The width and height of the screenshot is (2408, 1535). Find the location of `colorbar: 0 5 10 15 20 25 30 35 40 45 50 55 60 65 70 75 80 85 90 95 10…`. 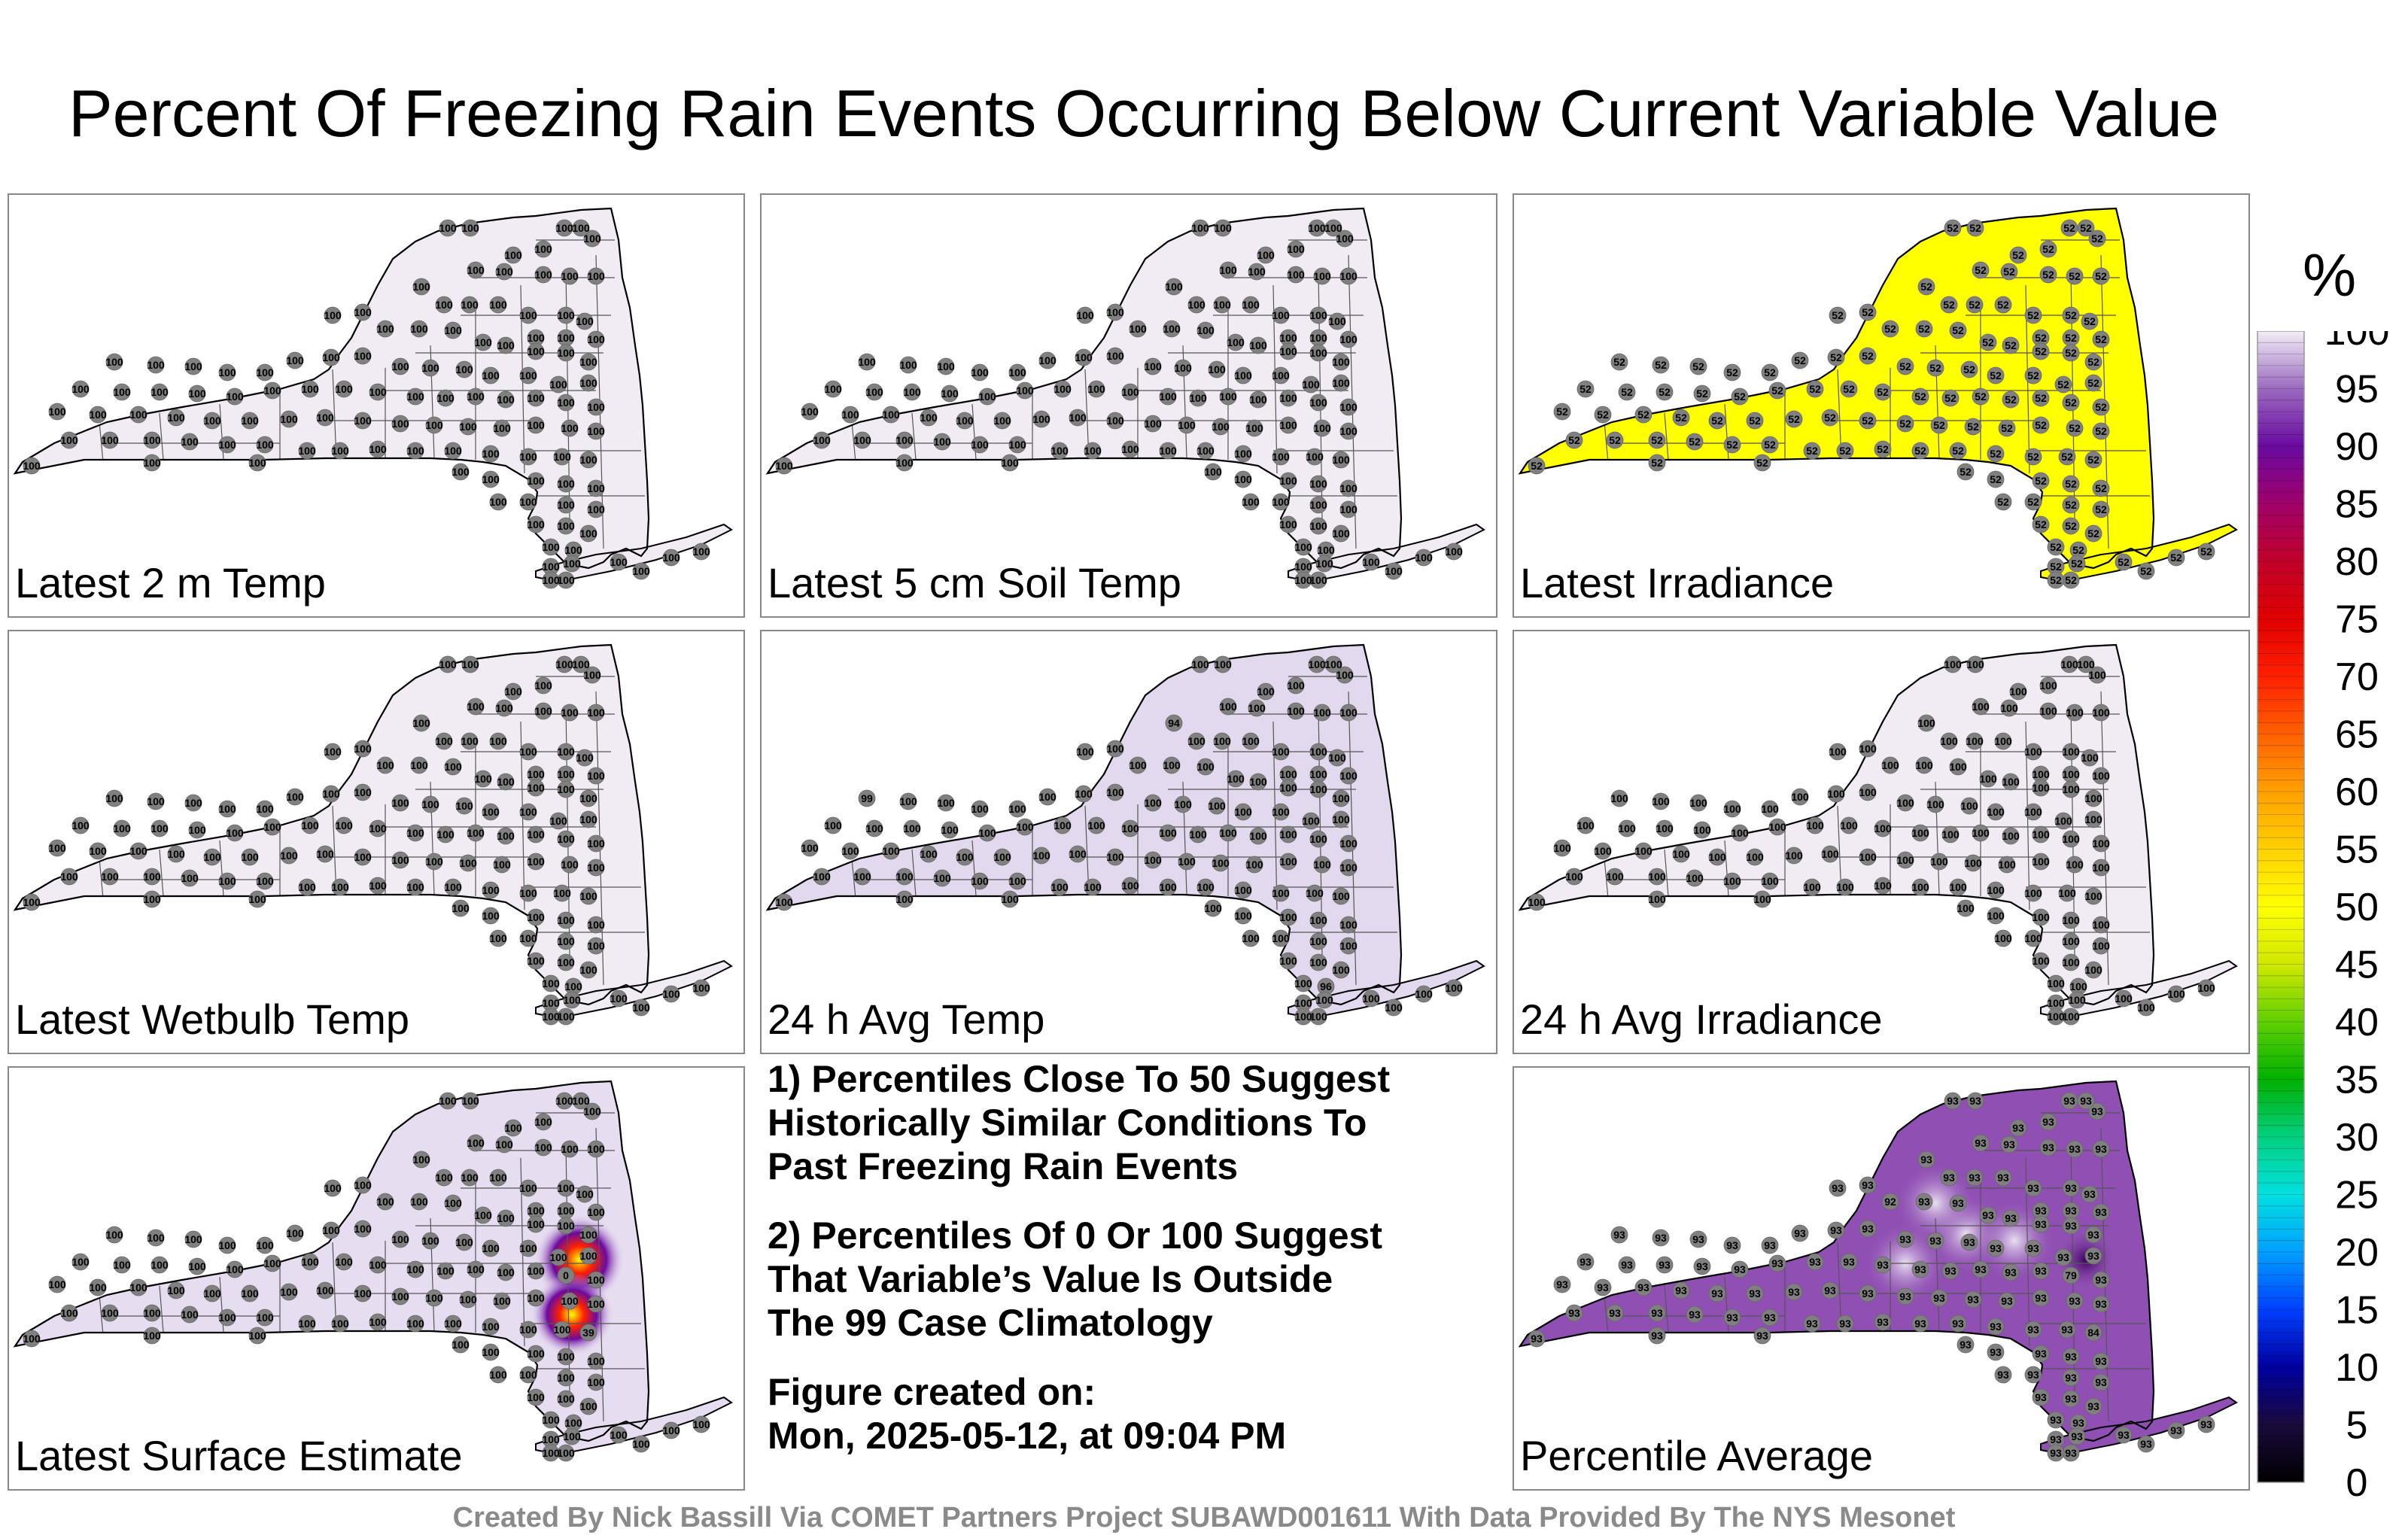

colorbar: 0 5 10 15 20 25 30 35 40 45 50 55 60 65 70 75 80 85 90 95 10… is located at coordinates (2329, 907).